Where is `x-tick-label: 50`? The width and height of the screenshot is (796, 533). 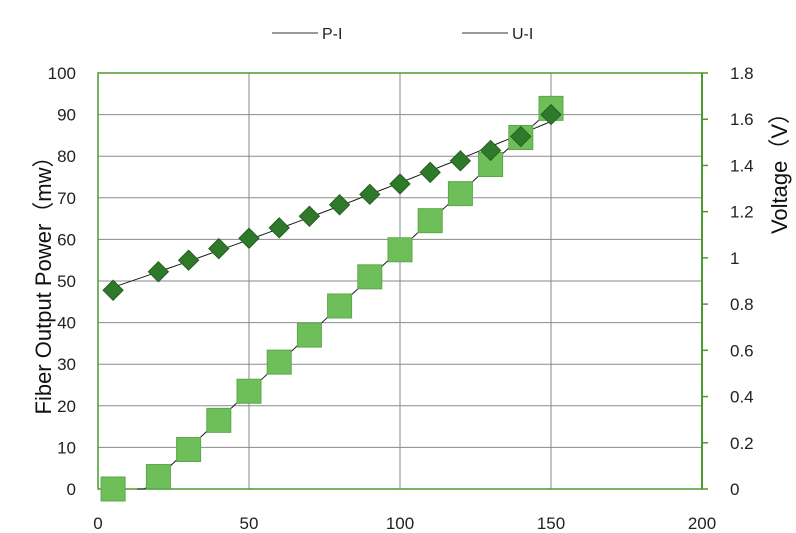 x-tick-label: 50 is located at coordinates (249, 523).